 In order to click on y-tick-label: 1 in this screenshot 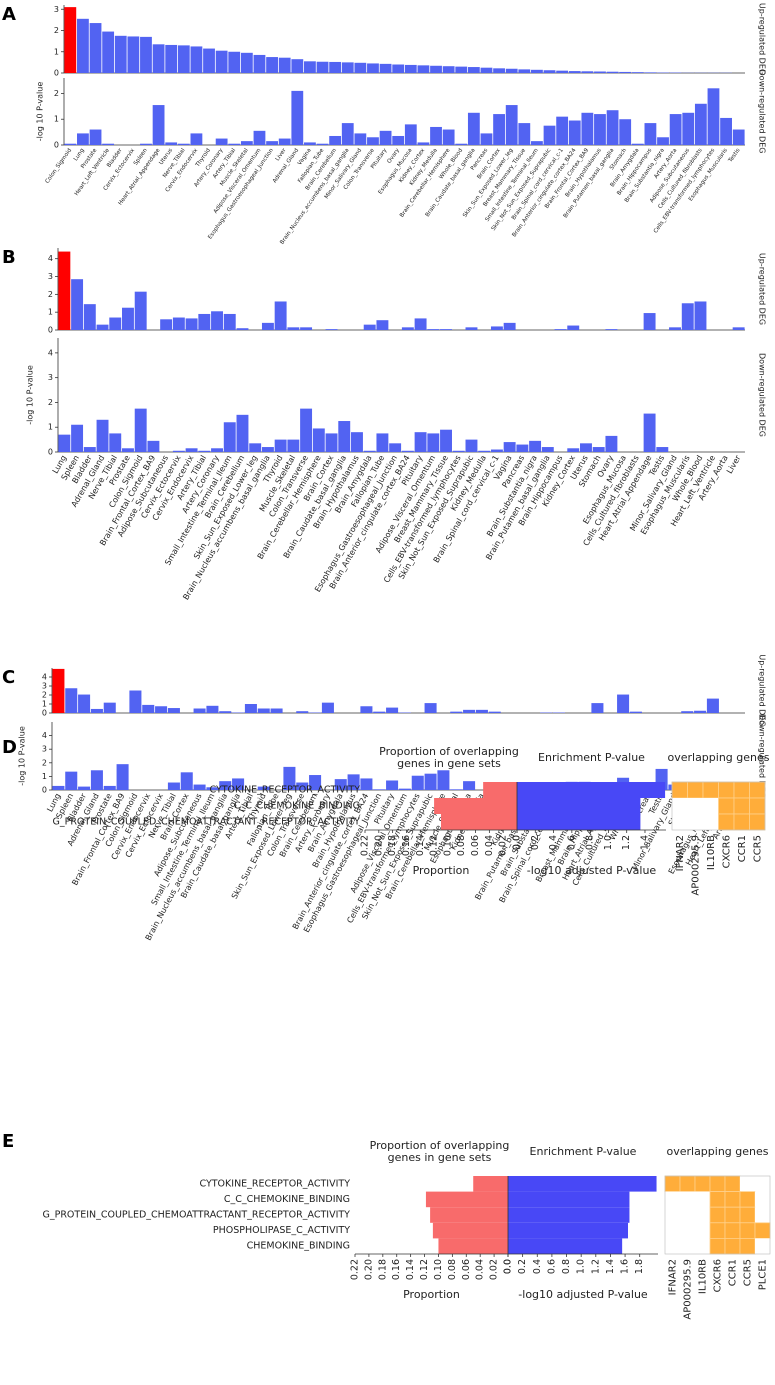, I will do `click(56, 51)`.